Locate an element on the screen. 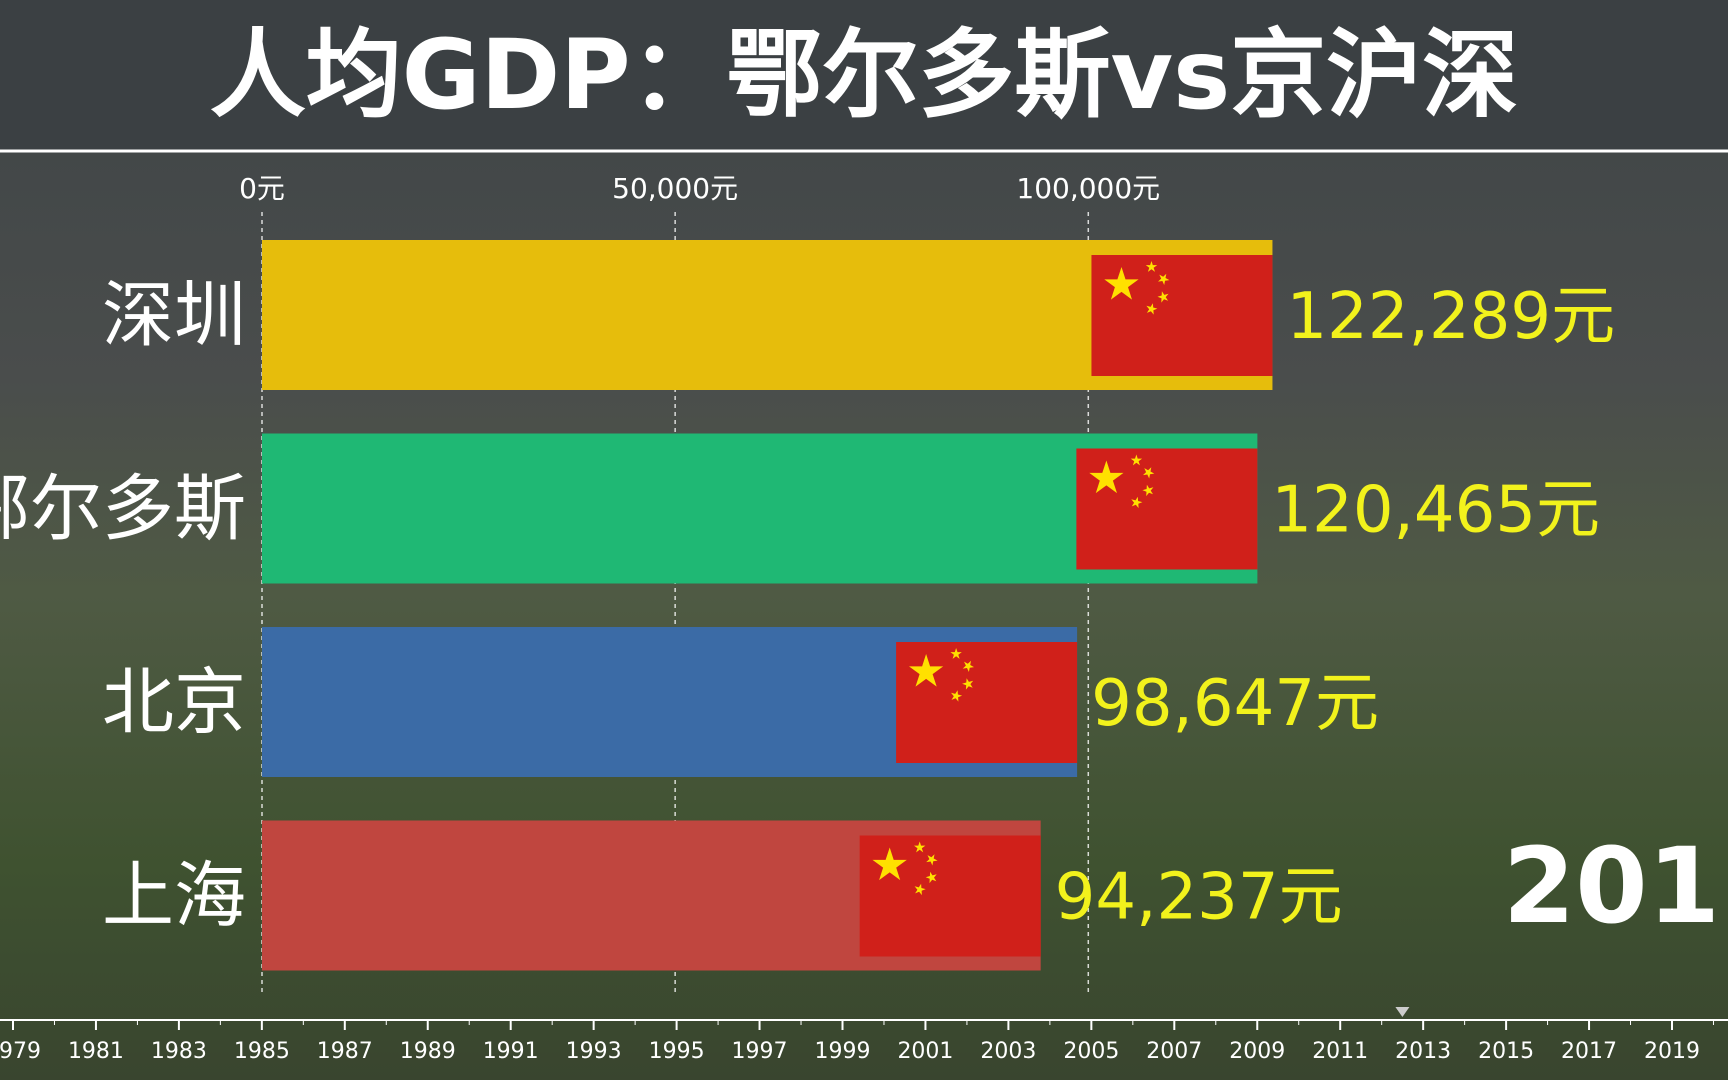 The height and width of the screenshot is (1080, 1728). timeline-label: 2003 is located at coordinates (1008, 1051).